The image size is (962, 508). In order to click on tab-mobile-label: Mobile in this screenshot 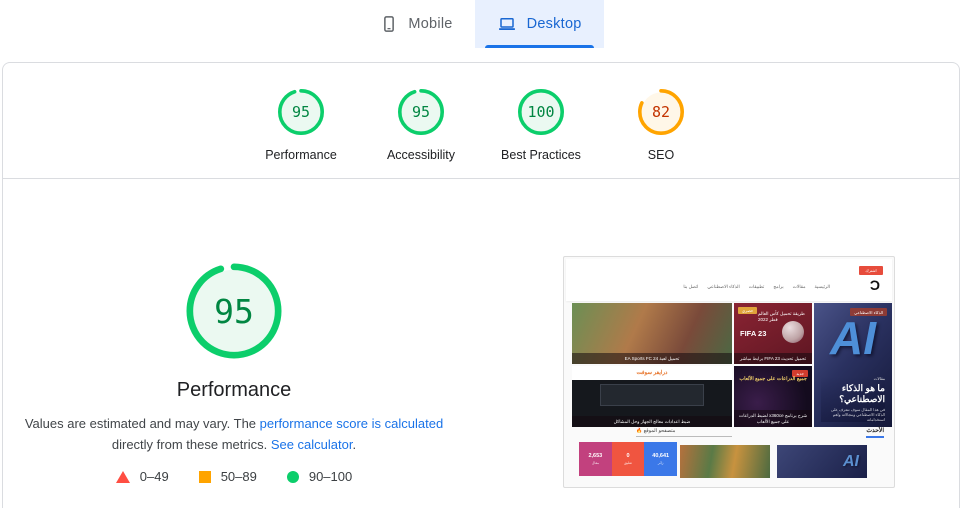, I will do `click(430, 24)`.